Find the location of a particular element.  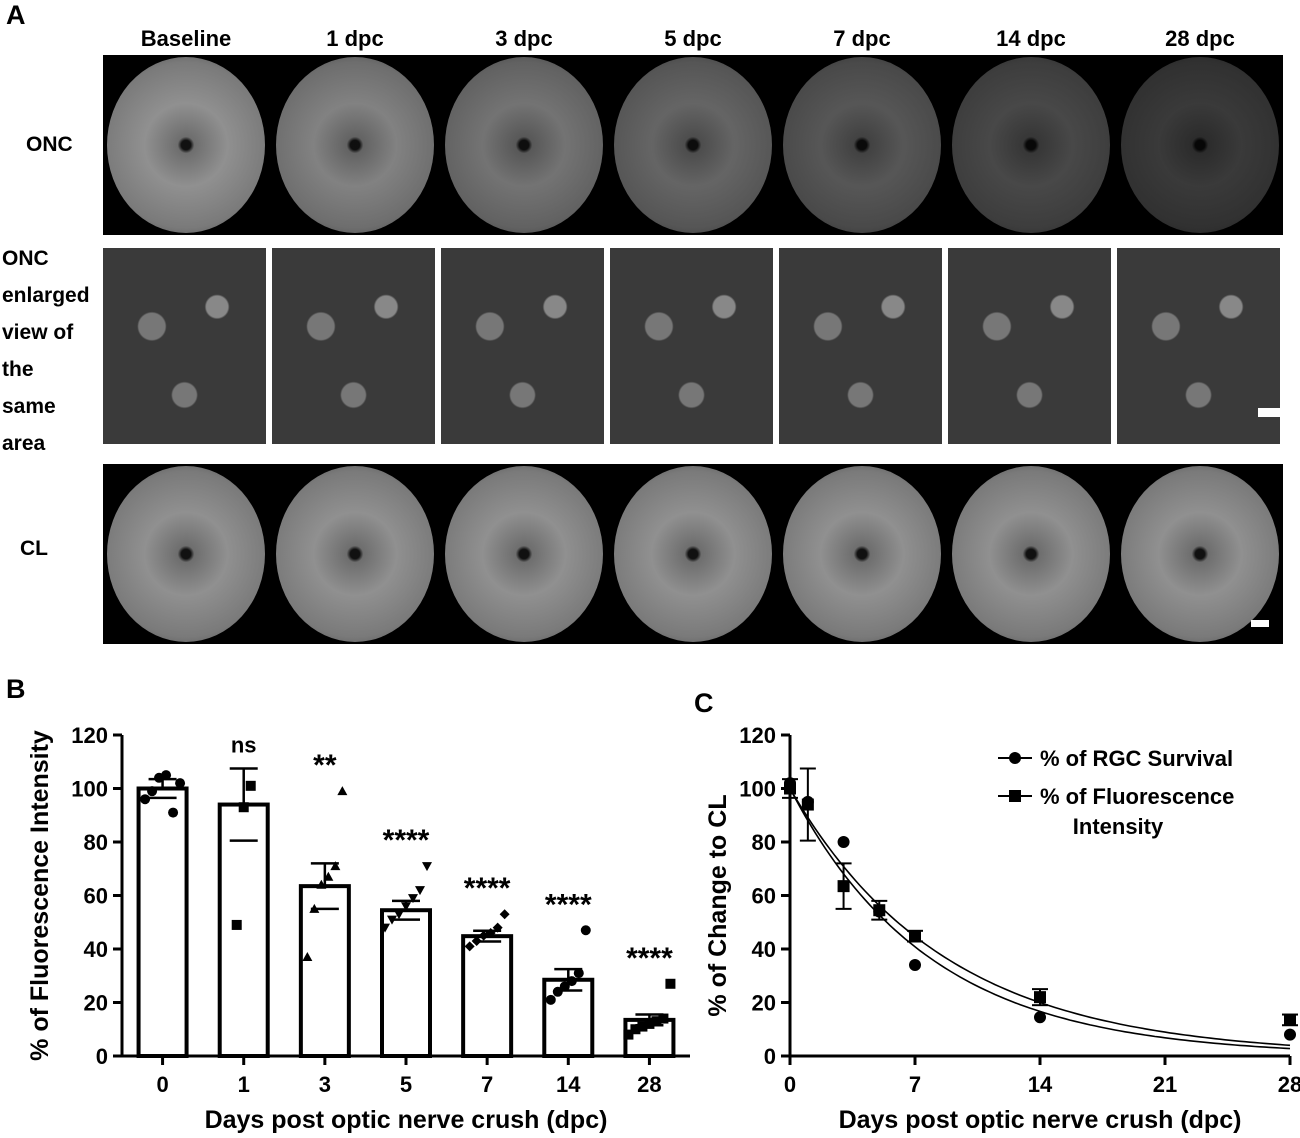

x-tick-label: 3 is located at coordinates (325, 1084).